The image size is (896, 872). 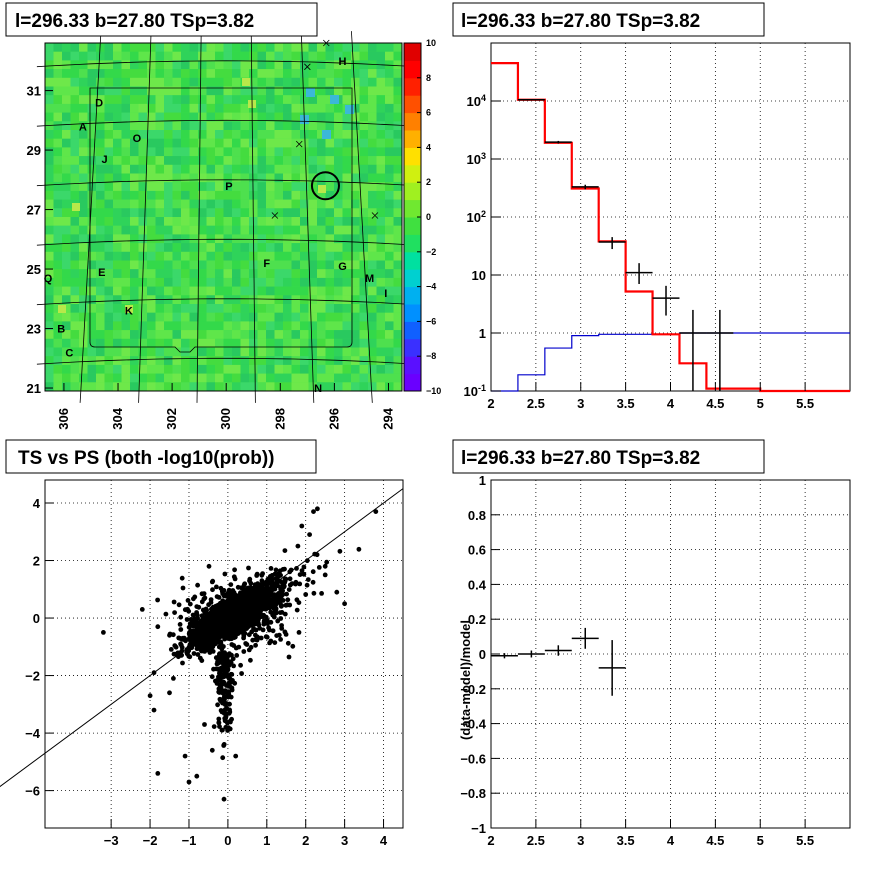 What do you see at coordinates (37, 503) in the screenshot?
I see `scatter-y-tick-label: 4` at bounding box center [37, 503].